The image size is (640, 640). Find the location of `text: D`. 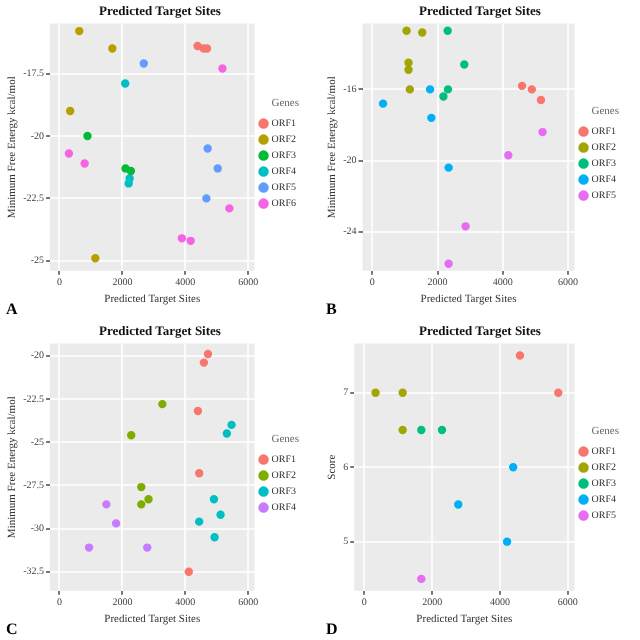

text: D is located at coordinates (332, 629).